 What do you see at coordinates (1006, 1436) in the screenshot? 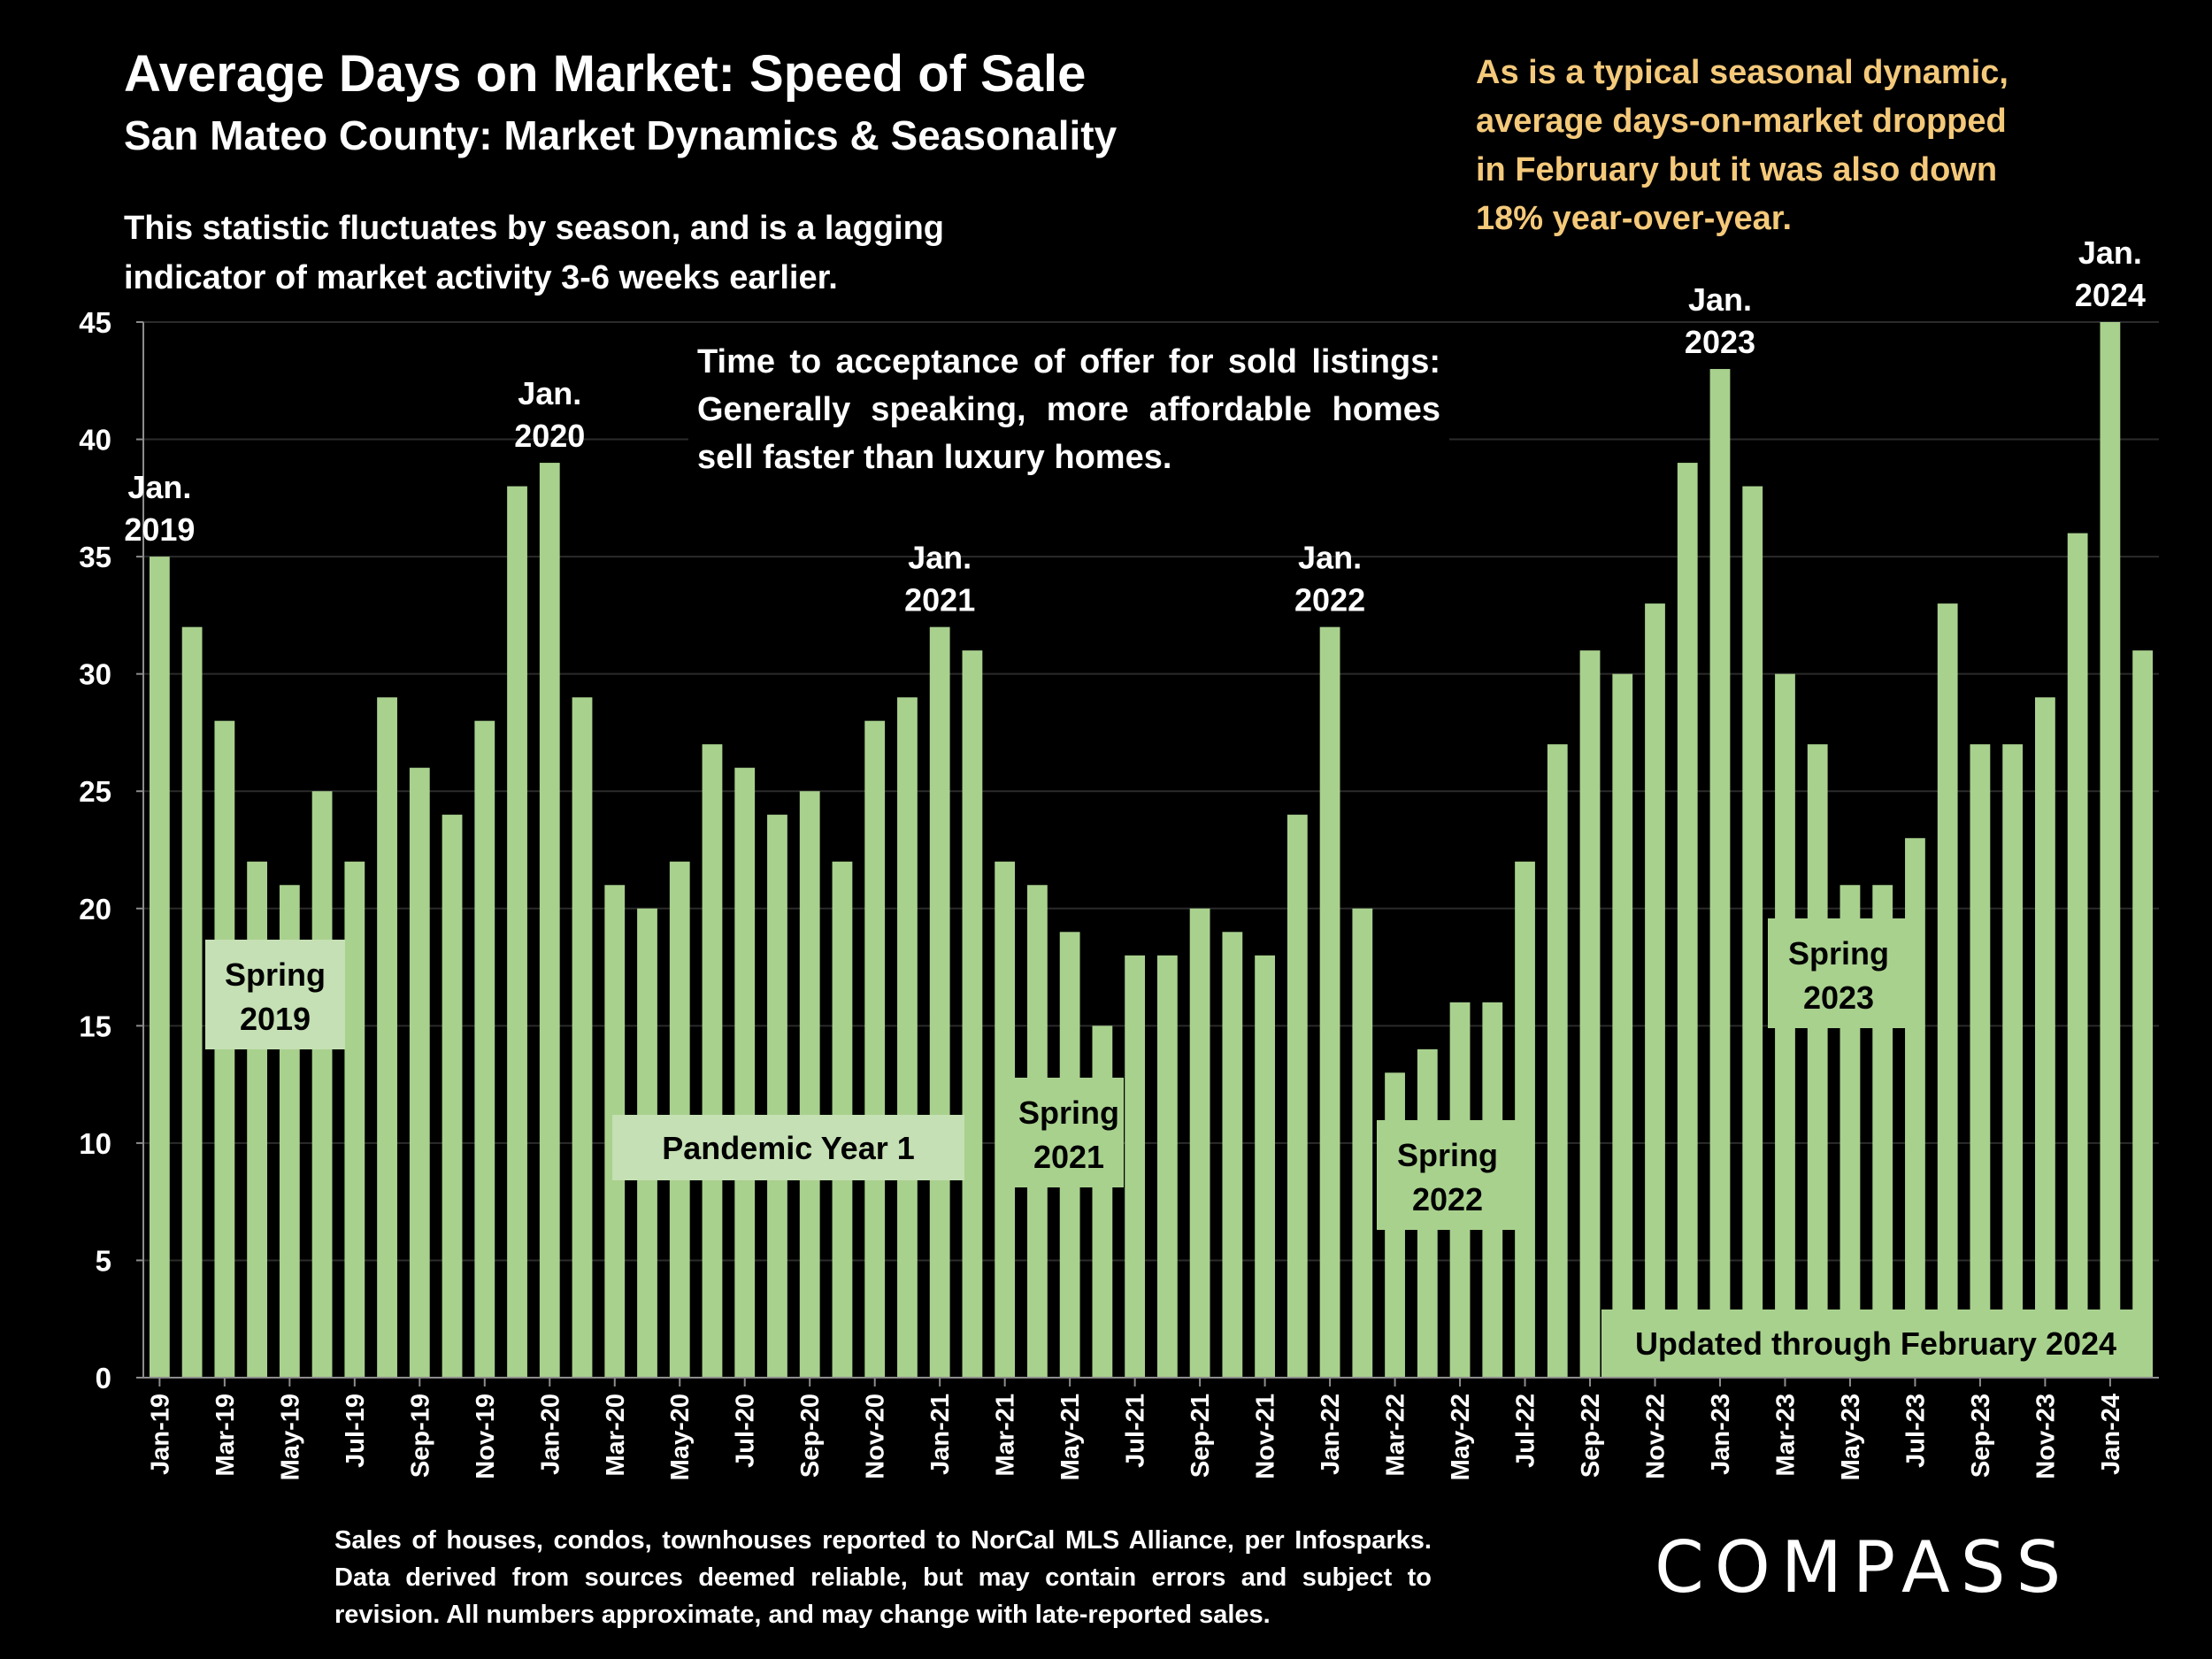
I see `x-tick-label: Mar-21` at bounding box center [1006, 1436].